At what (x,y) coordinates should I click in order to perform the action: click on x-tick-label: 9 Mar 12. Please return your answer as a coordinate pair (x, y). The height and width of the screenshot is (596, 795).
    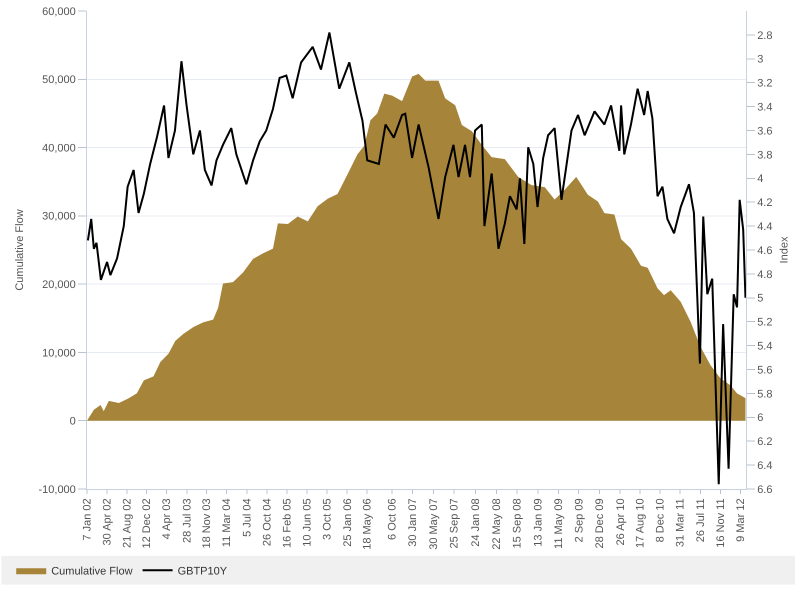
    Looking at the image, I should click on (740, 520).